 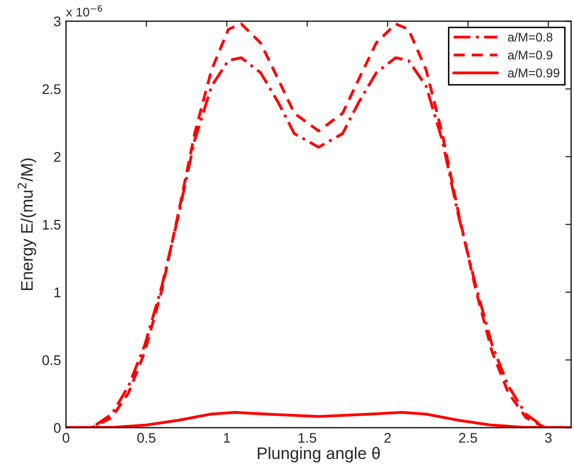 What do you see at coordinates (57, 157) in the screenshot?
I see `y-tick-label: 2` at bounding box center [57, 157].